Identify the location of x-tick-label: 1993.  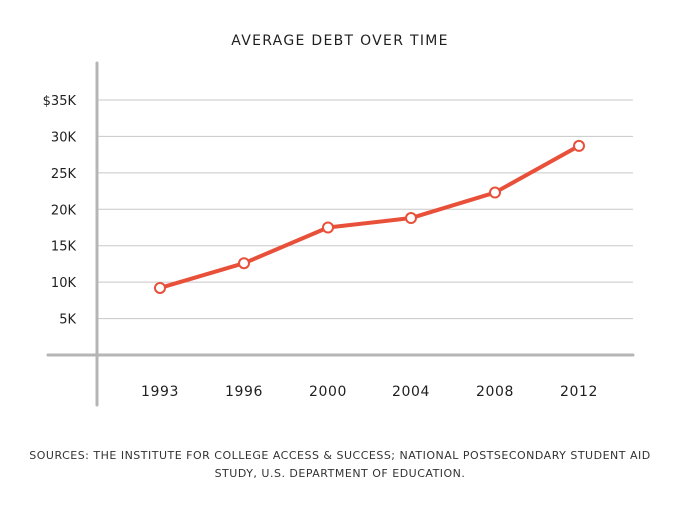
(160, 392).